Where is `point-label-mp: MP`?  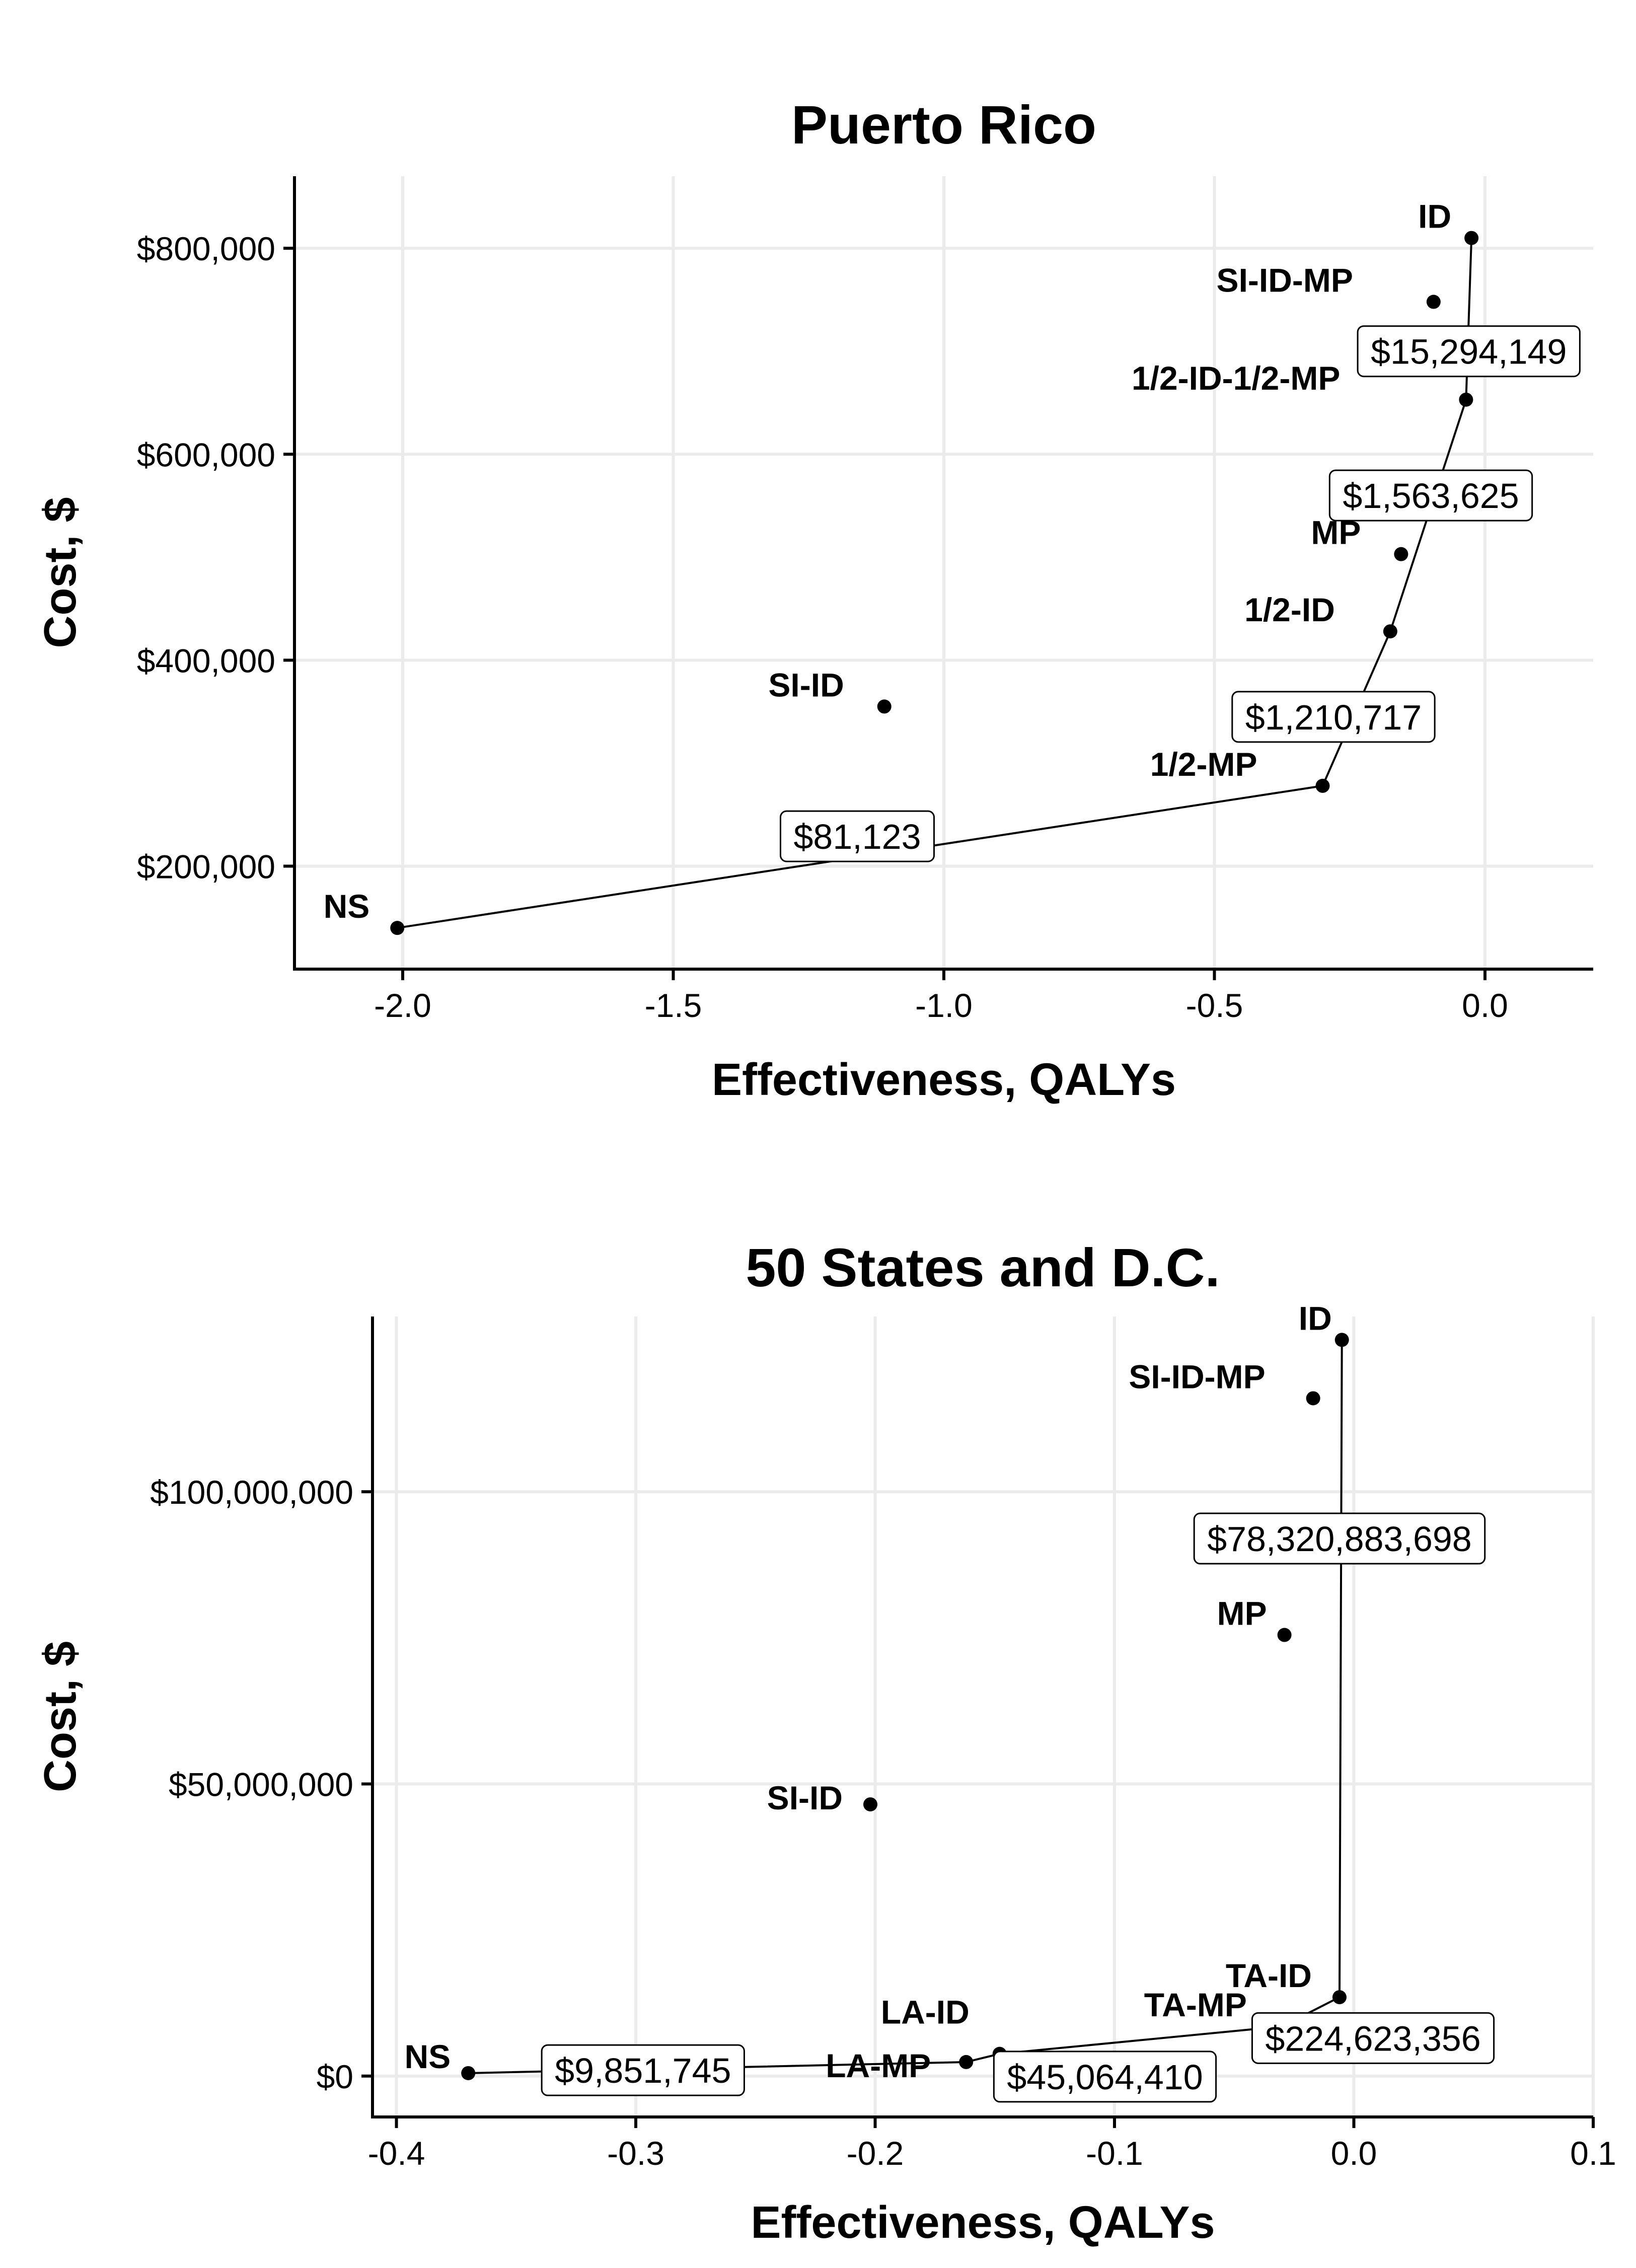 point-label-mp: MP is located at coordinates (1242, 1613).